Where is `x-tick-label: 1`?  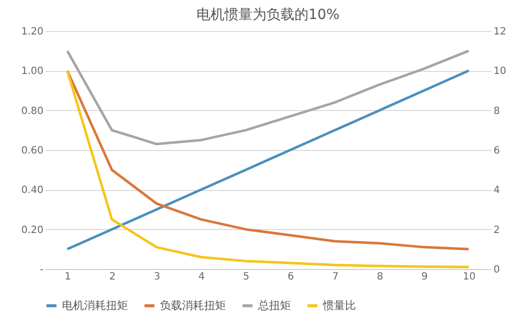
x-tick-label: 1 is located at coordinates (67, 277).